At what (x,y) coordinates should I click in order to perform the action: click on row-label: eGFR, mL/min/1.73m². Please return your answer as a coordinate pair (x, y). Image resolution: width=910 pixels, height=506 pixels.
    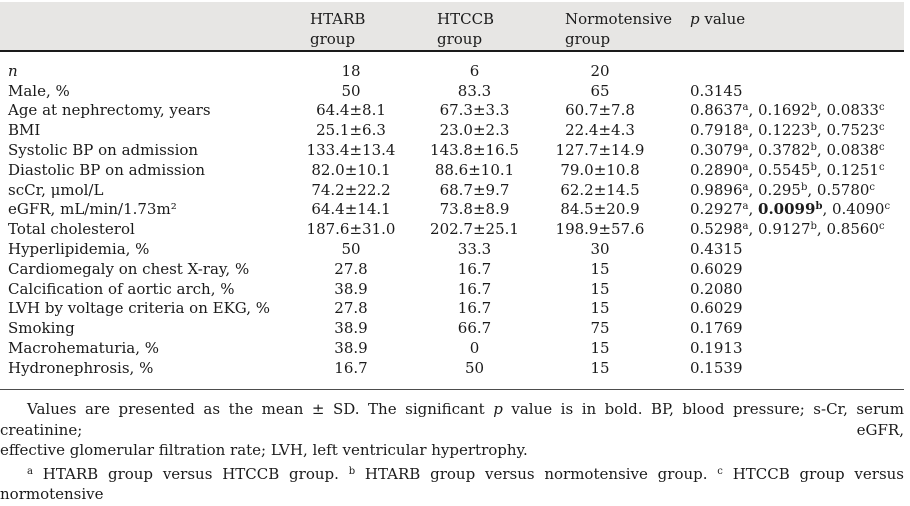
    Looking at the image, I should click on (92, 209).